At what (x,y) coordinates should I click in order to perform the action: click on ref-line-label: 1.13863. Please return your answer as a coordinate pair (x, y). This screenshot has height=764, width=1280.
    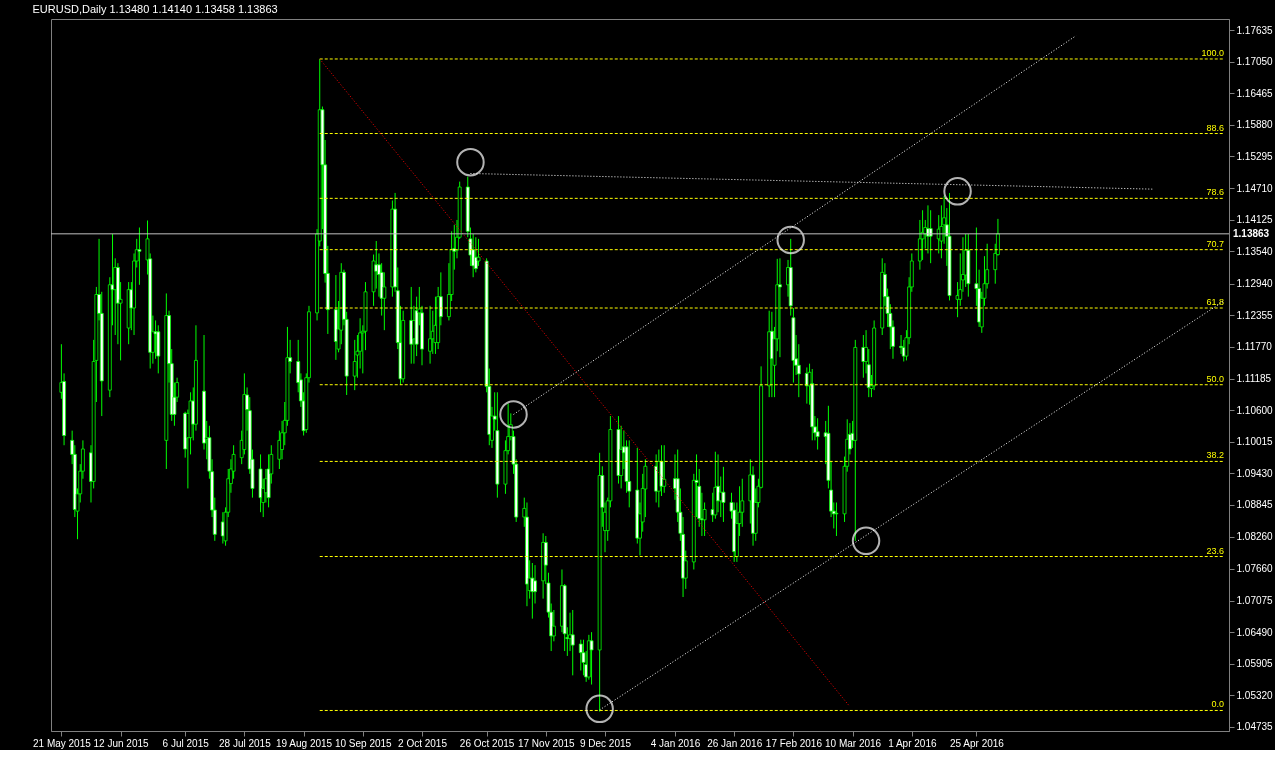
    Looking at the image, I should click on (1251, 233).